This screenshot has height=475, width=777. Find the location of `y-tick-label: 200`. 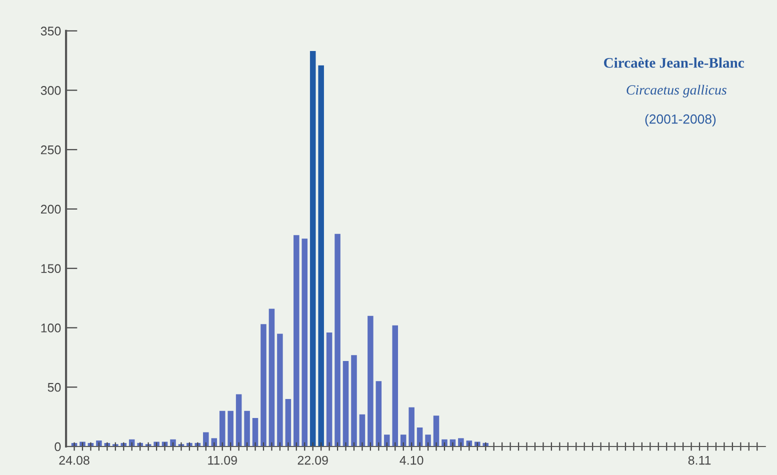

y-tick-label: 200 is located at coordinates (50, 209).